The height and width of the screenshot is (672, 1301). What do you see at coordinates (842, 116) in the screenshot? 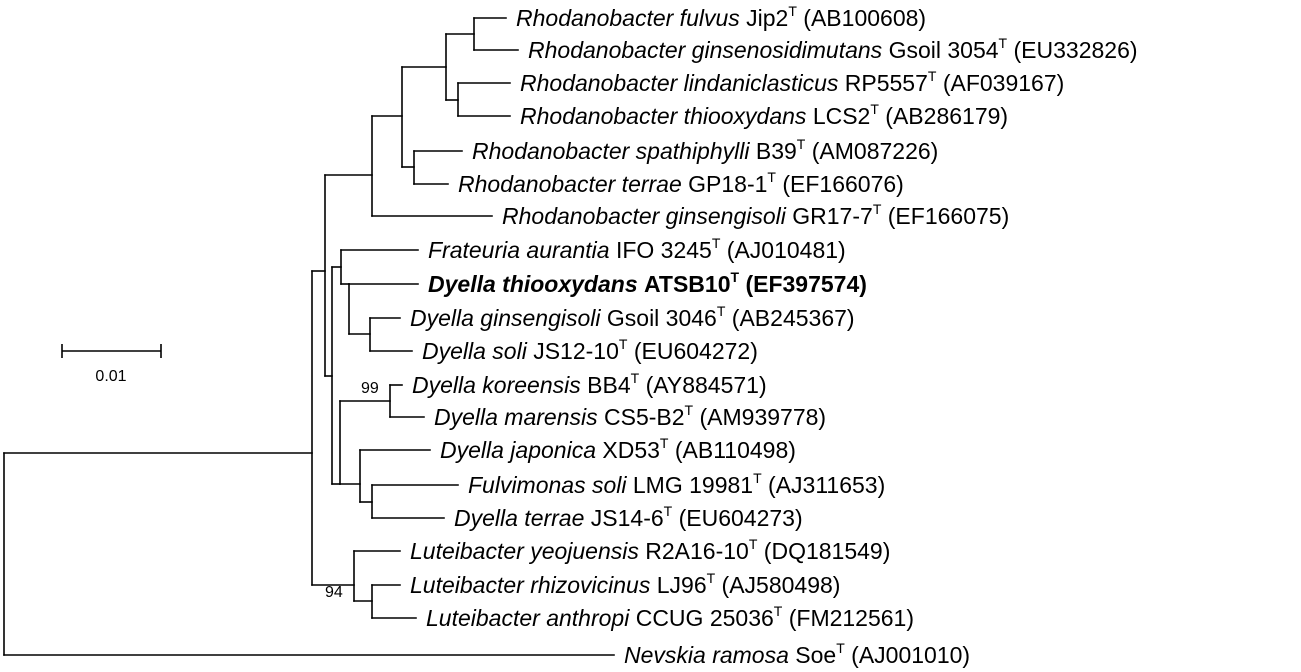
I see `strain-name: LCS2` at bounding box center [842, 116].